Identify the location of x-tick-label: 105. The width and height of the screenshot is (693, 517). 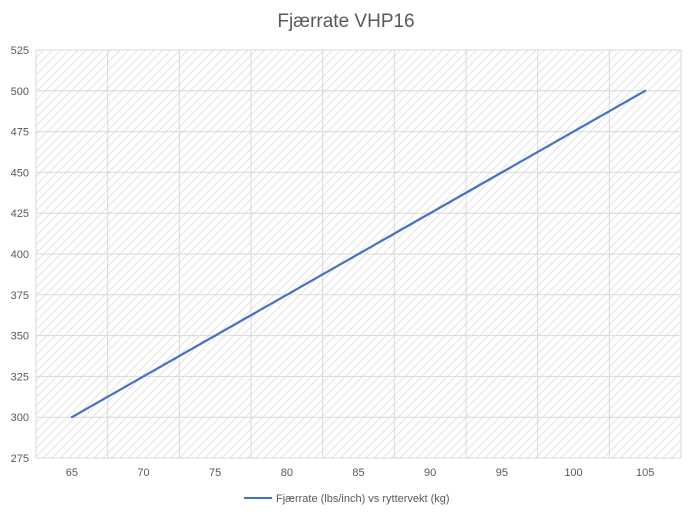
(645, 473).